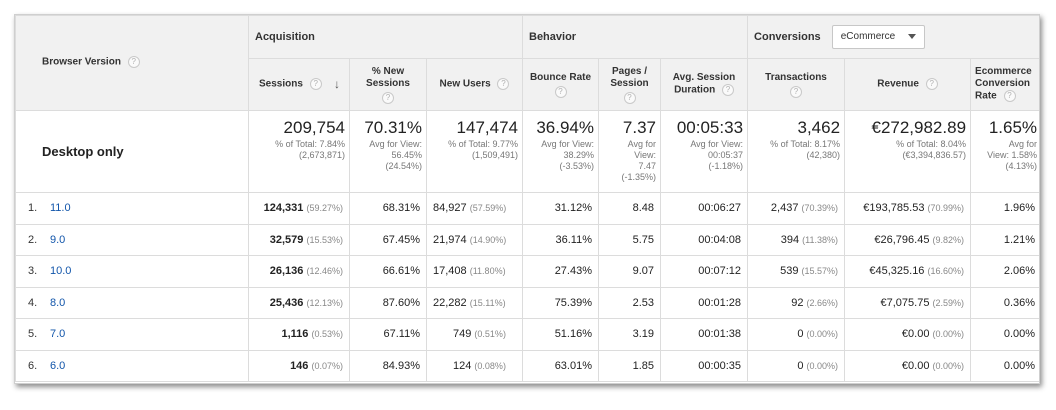  What do you see at coordinates (474, 239) in the screenshot?
I see `new-users-cell: 21,974 (14.90%)` at bounding box center [474, 239].